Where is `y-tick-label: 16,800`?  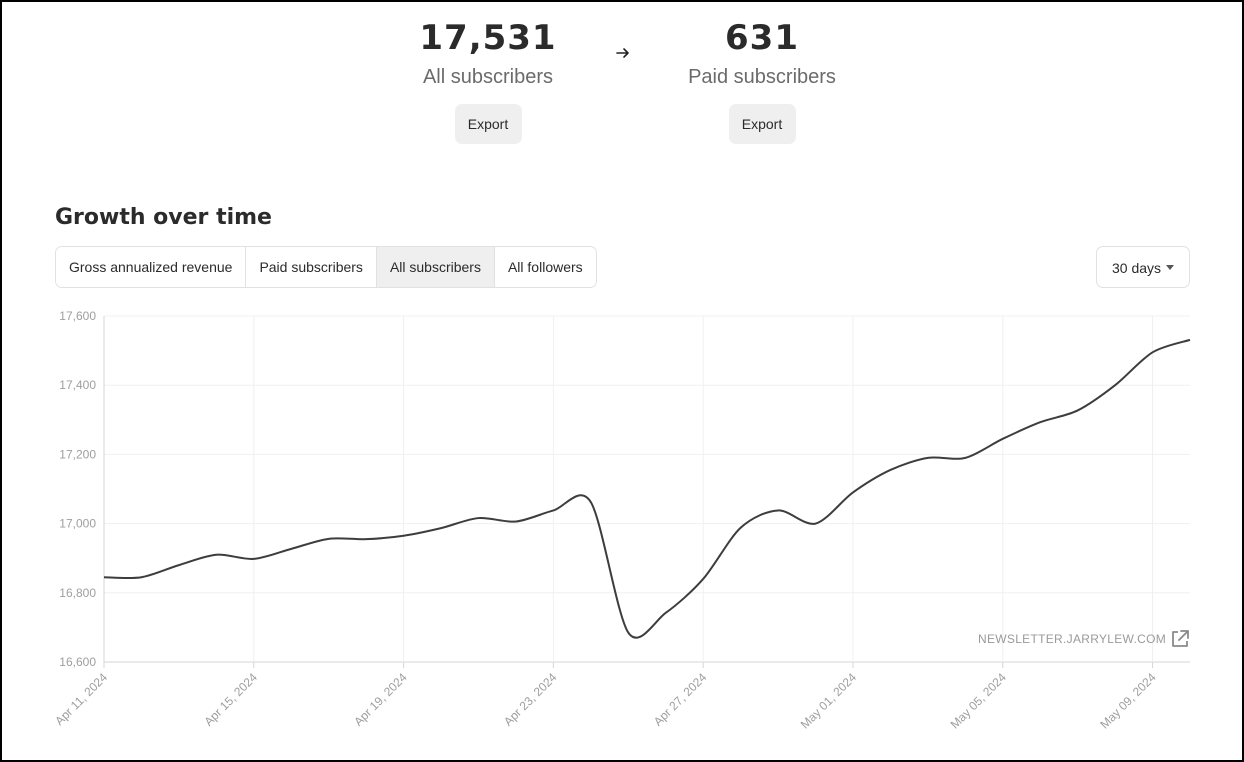
y-tick-label: 16,800 is located at coordinates (77, 593).